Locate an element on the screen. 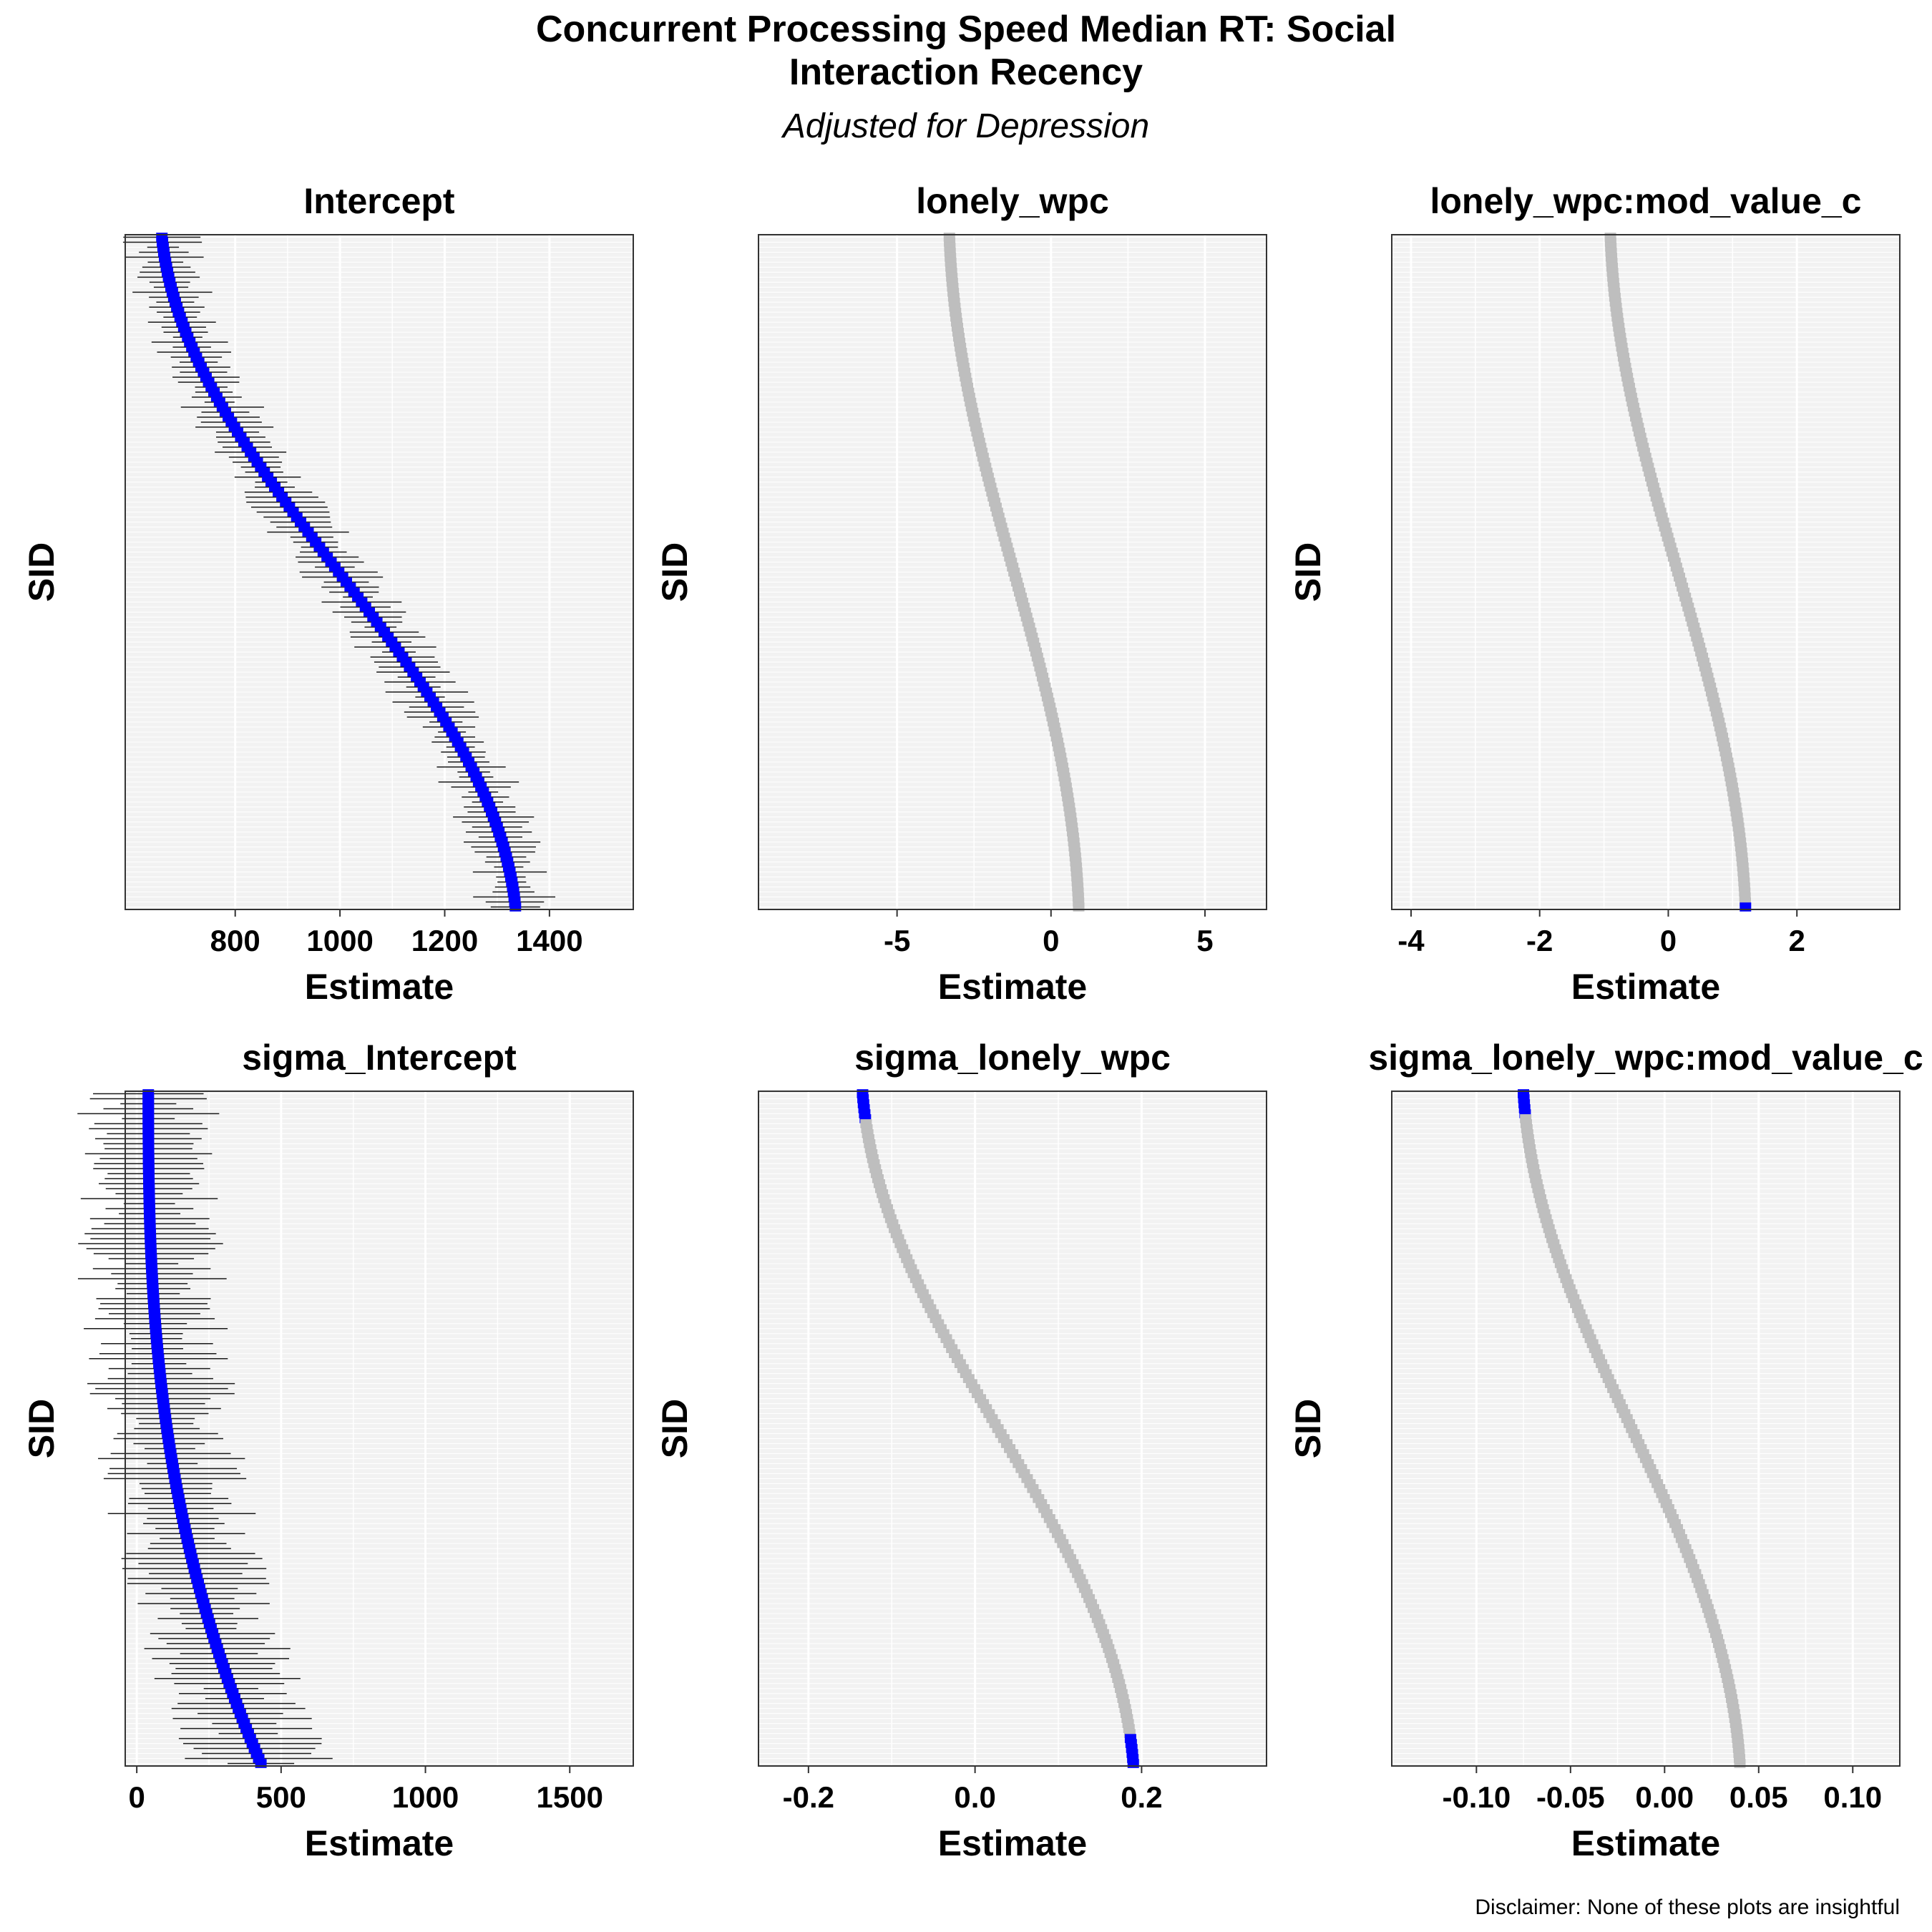 The width and height of the screenshot is (1932, 1932). panel-title: lonely_wpc:mod_value_c is located at coordinates (1645, 201).